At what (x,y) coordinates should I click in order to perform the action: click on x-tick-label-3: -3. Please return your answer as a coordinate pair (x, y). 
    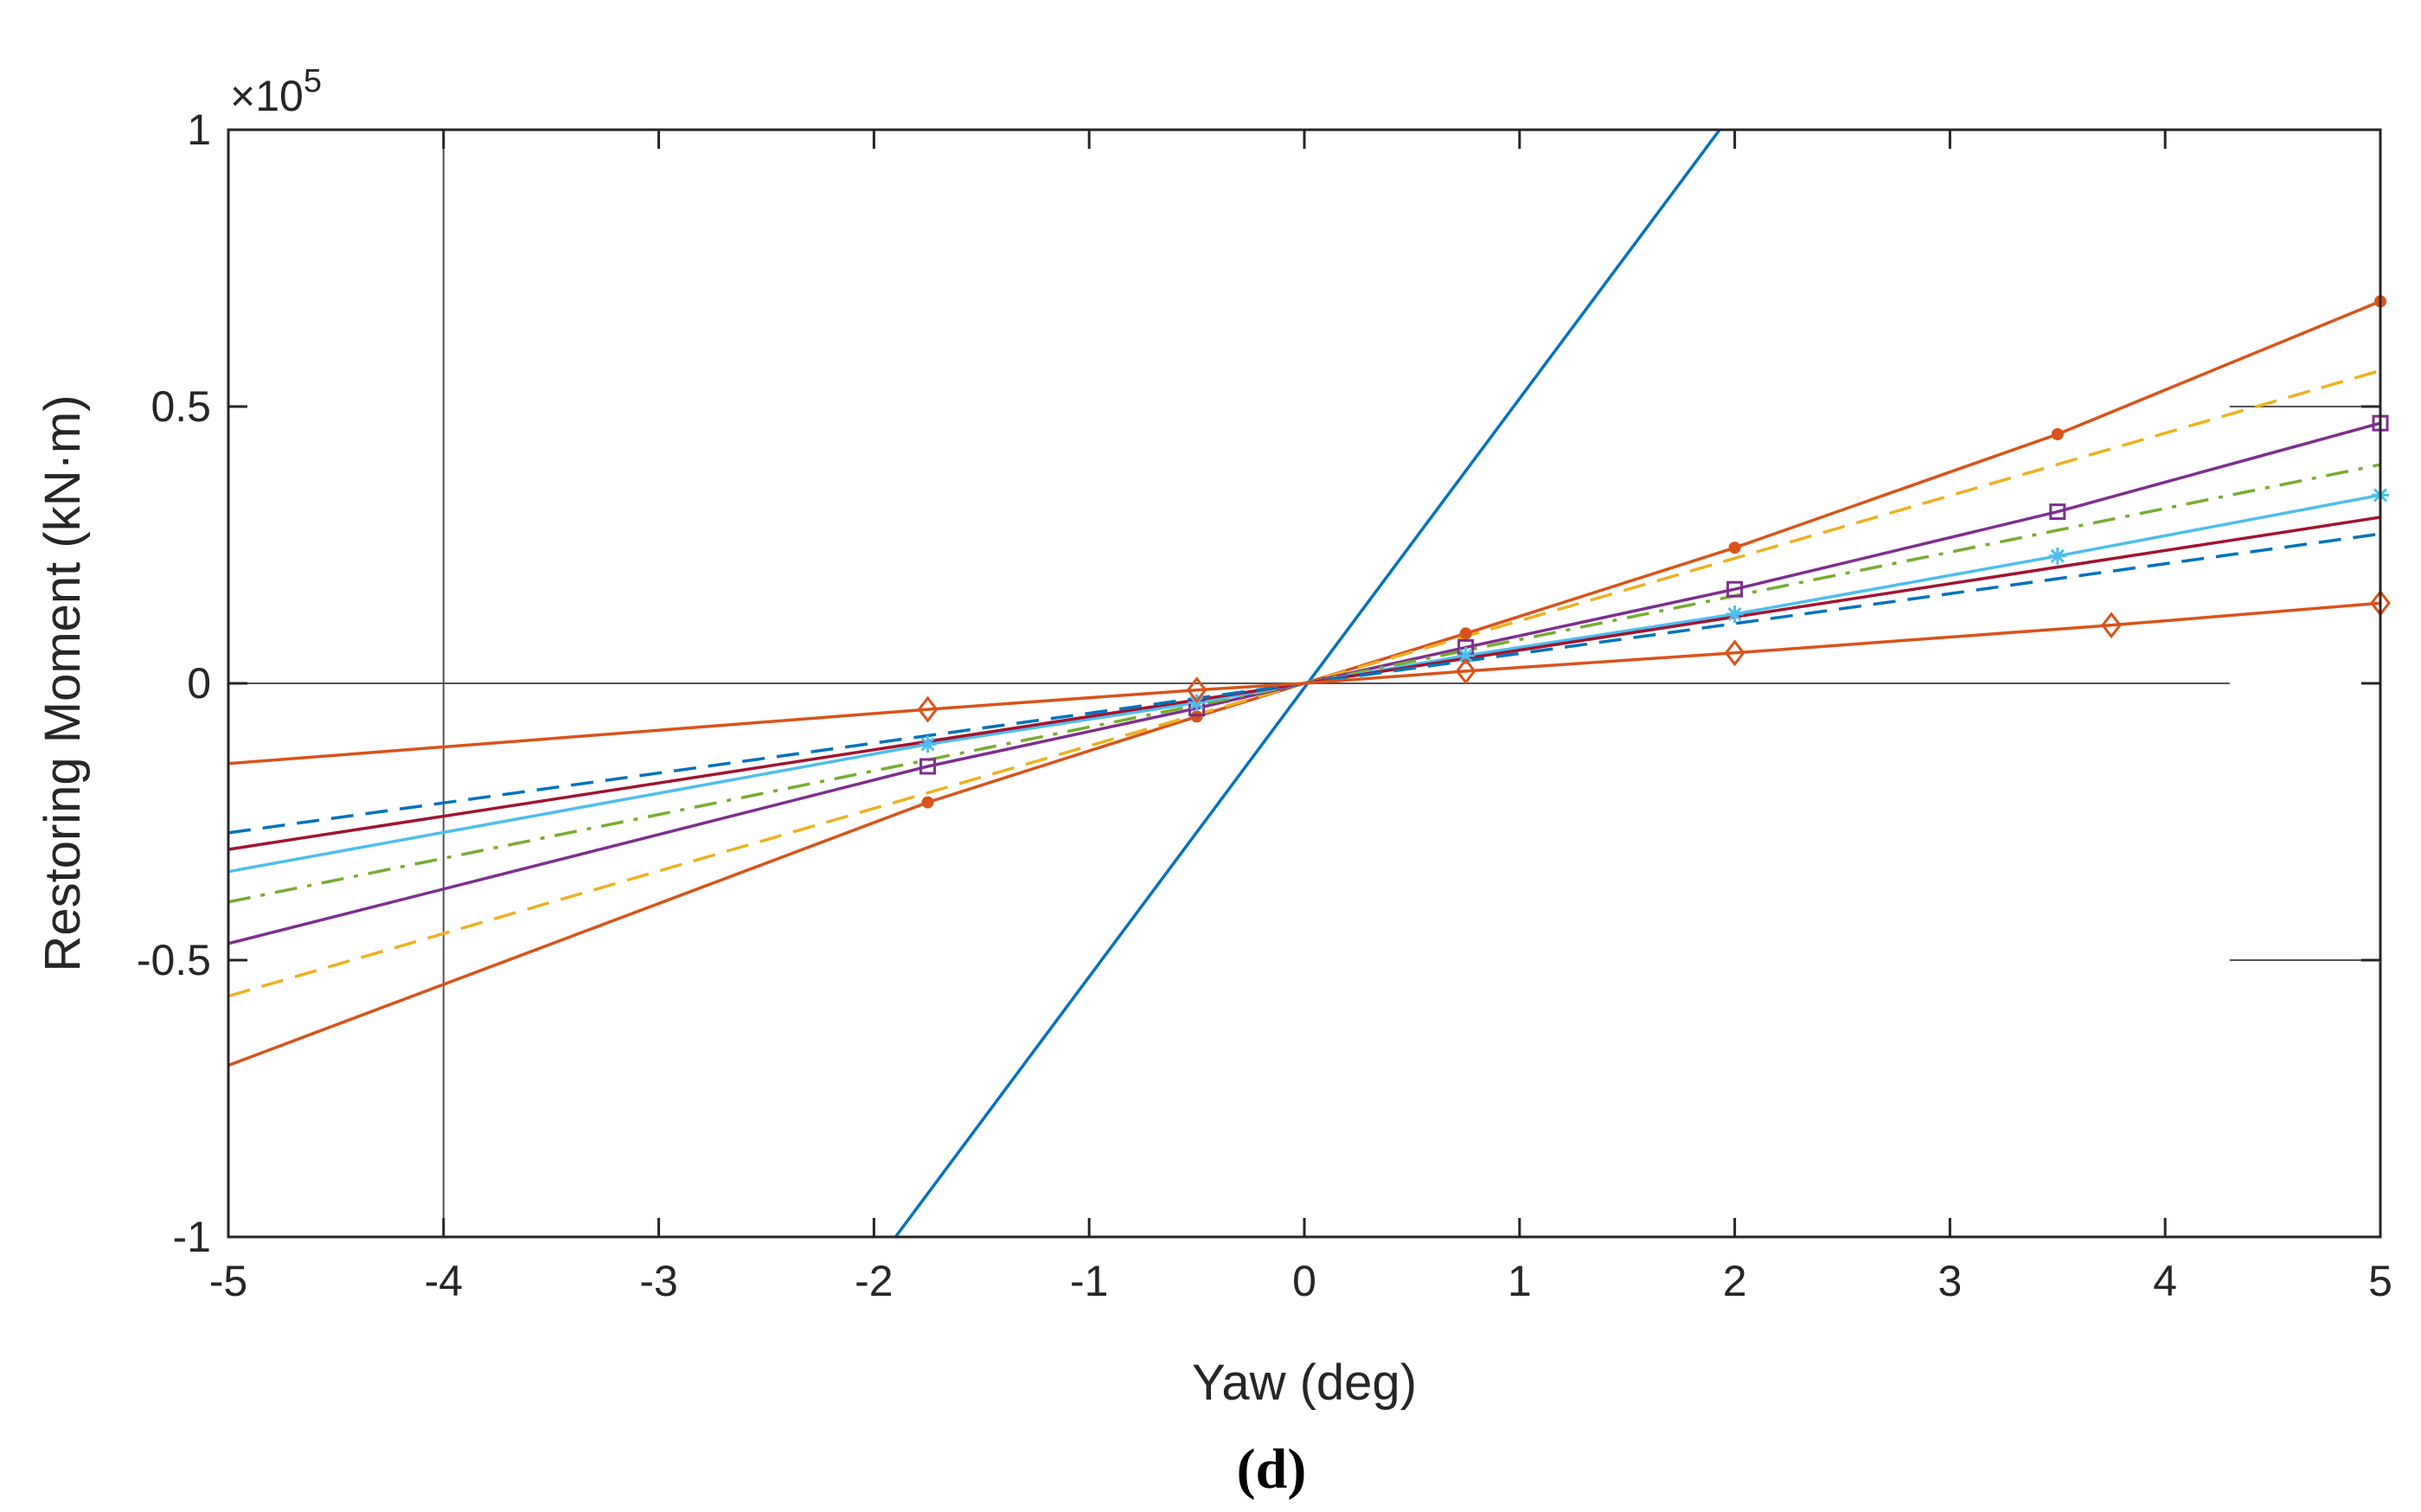
    Looking at the image, I should click on (658, 1281).